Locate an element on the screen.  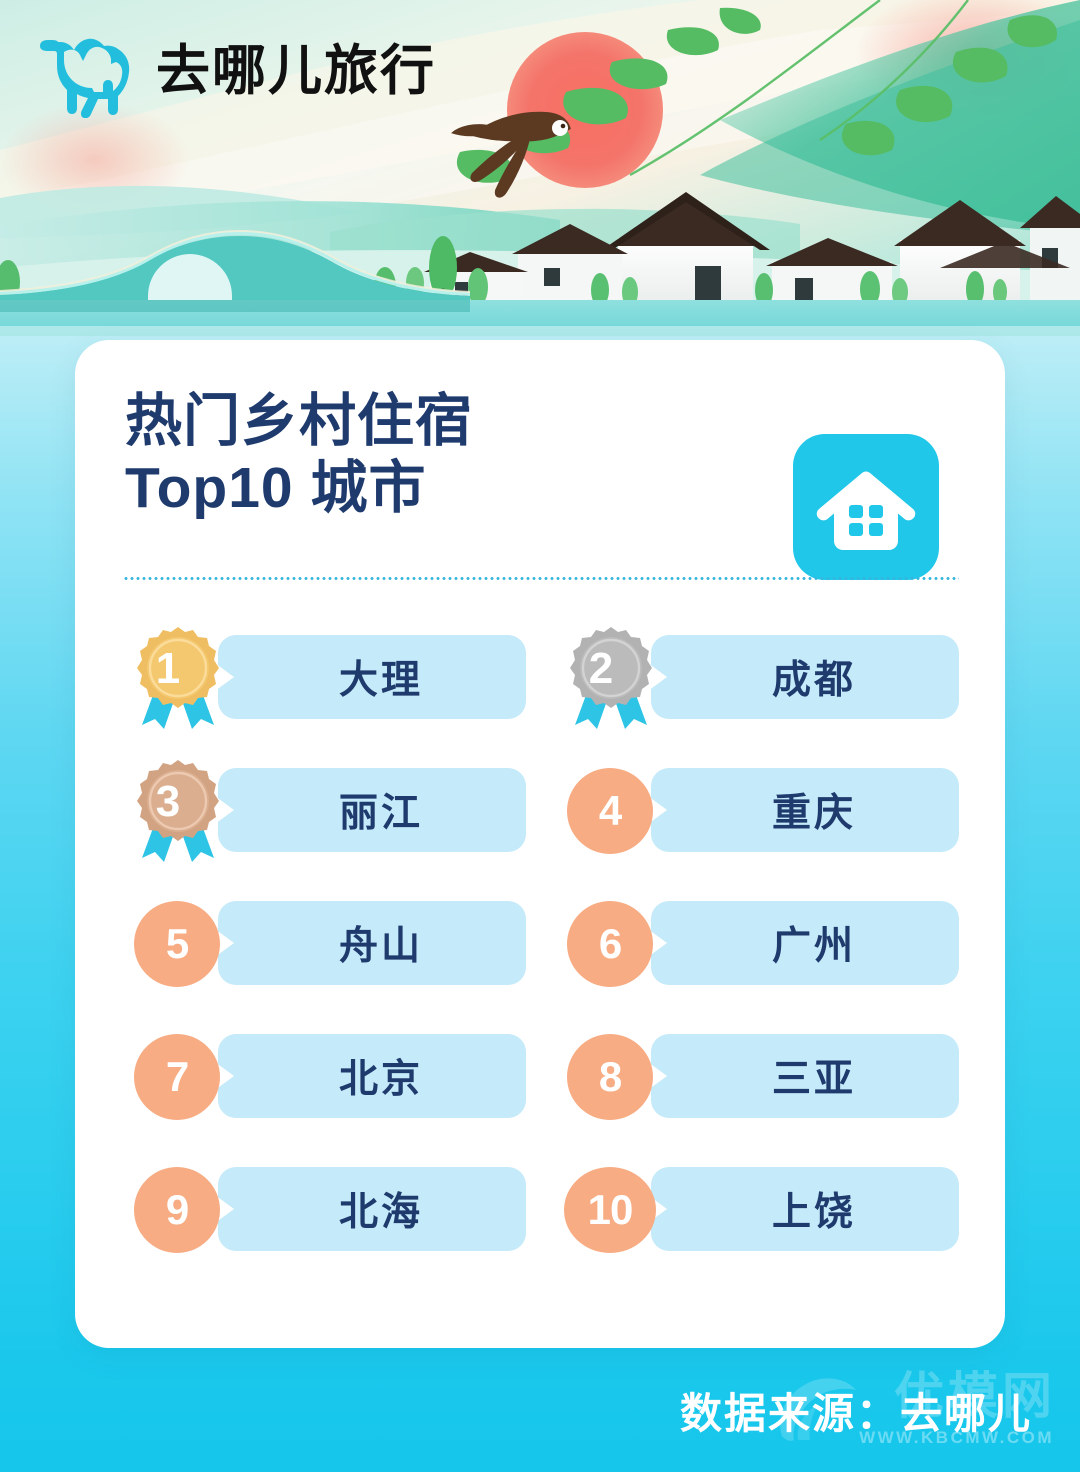
ranking-row: 2 成都 is located at coordinates (756, 678).